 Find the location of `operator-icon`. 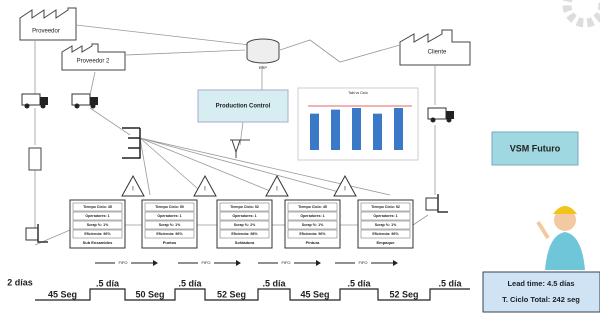

operator-icon is located at coordinates (240, 148).